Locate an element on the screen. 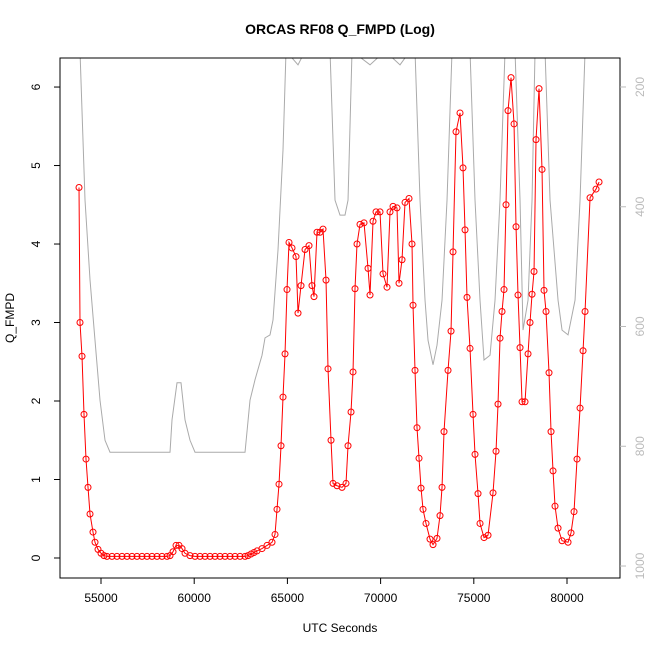 Image resolution: width=650 pixels, height=650 pixels. y2-tick-label: 400 is located at coordinates (640, 206).